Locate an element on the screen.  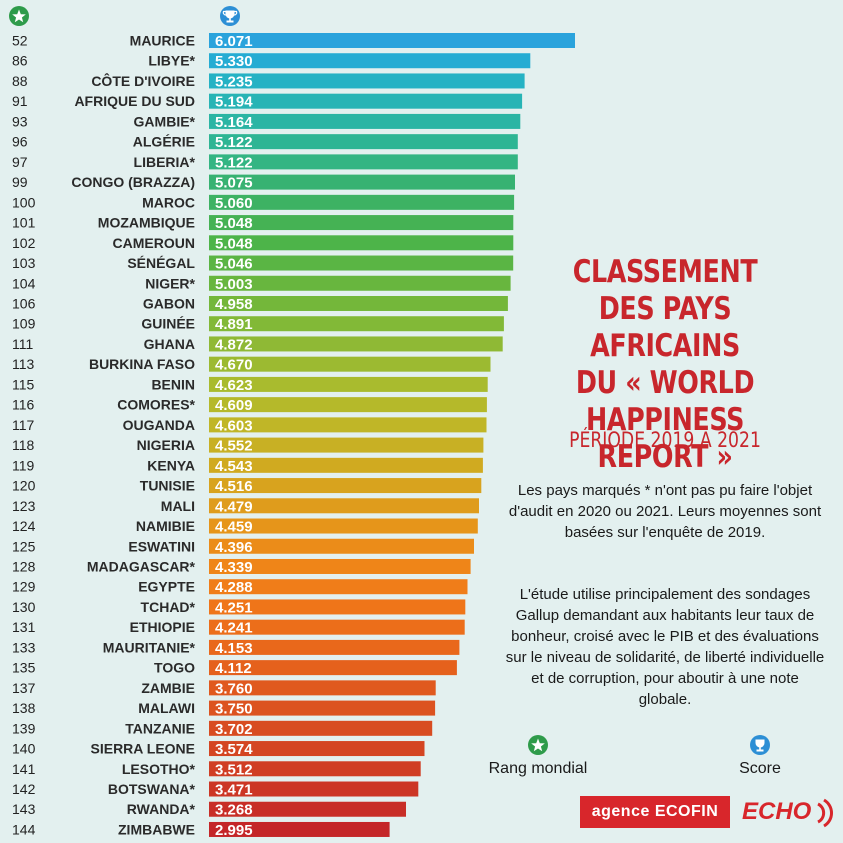
score-value-label: 3.574 is located at coordinates (234, 749).